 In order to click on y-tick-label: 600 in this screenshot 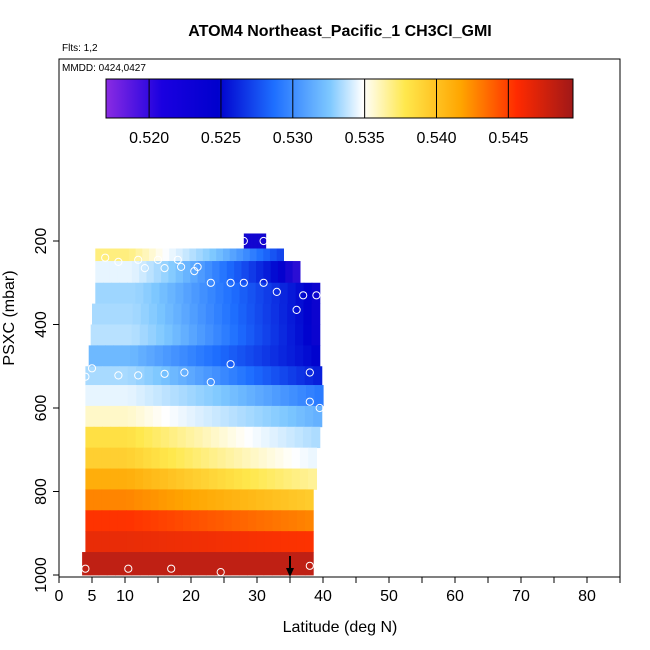, I will do `click(41, 408)`.